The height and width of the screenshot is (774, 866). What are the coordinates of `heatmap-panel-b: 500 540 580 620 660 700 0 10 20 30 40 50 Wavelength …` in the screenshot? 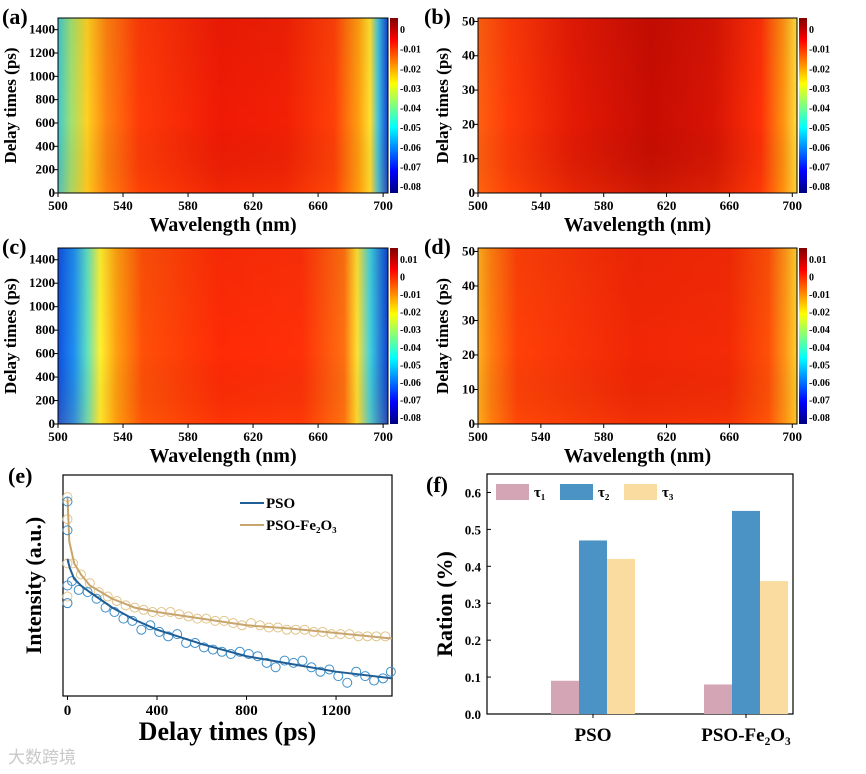 It's located at (627, 120).